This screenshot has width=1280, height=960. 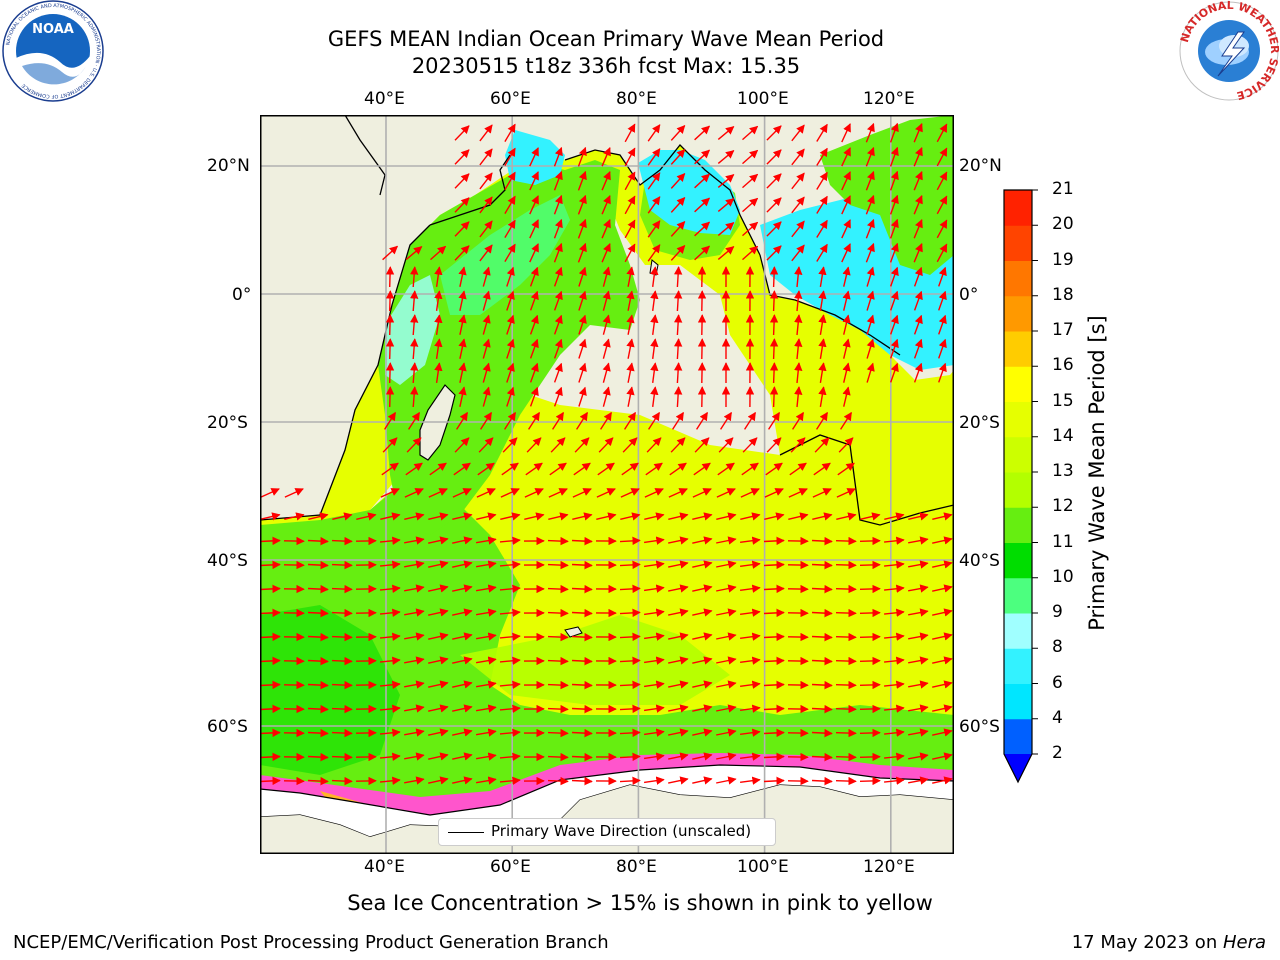 What do you see at coordinates (412, 330) in the screenshot?
I see `light-cyan-east-africa` at bounding box center [412, 330].